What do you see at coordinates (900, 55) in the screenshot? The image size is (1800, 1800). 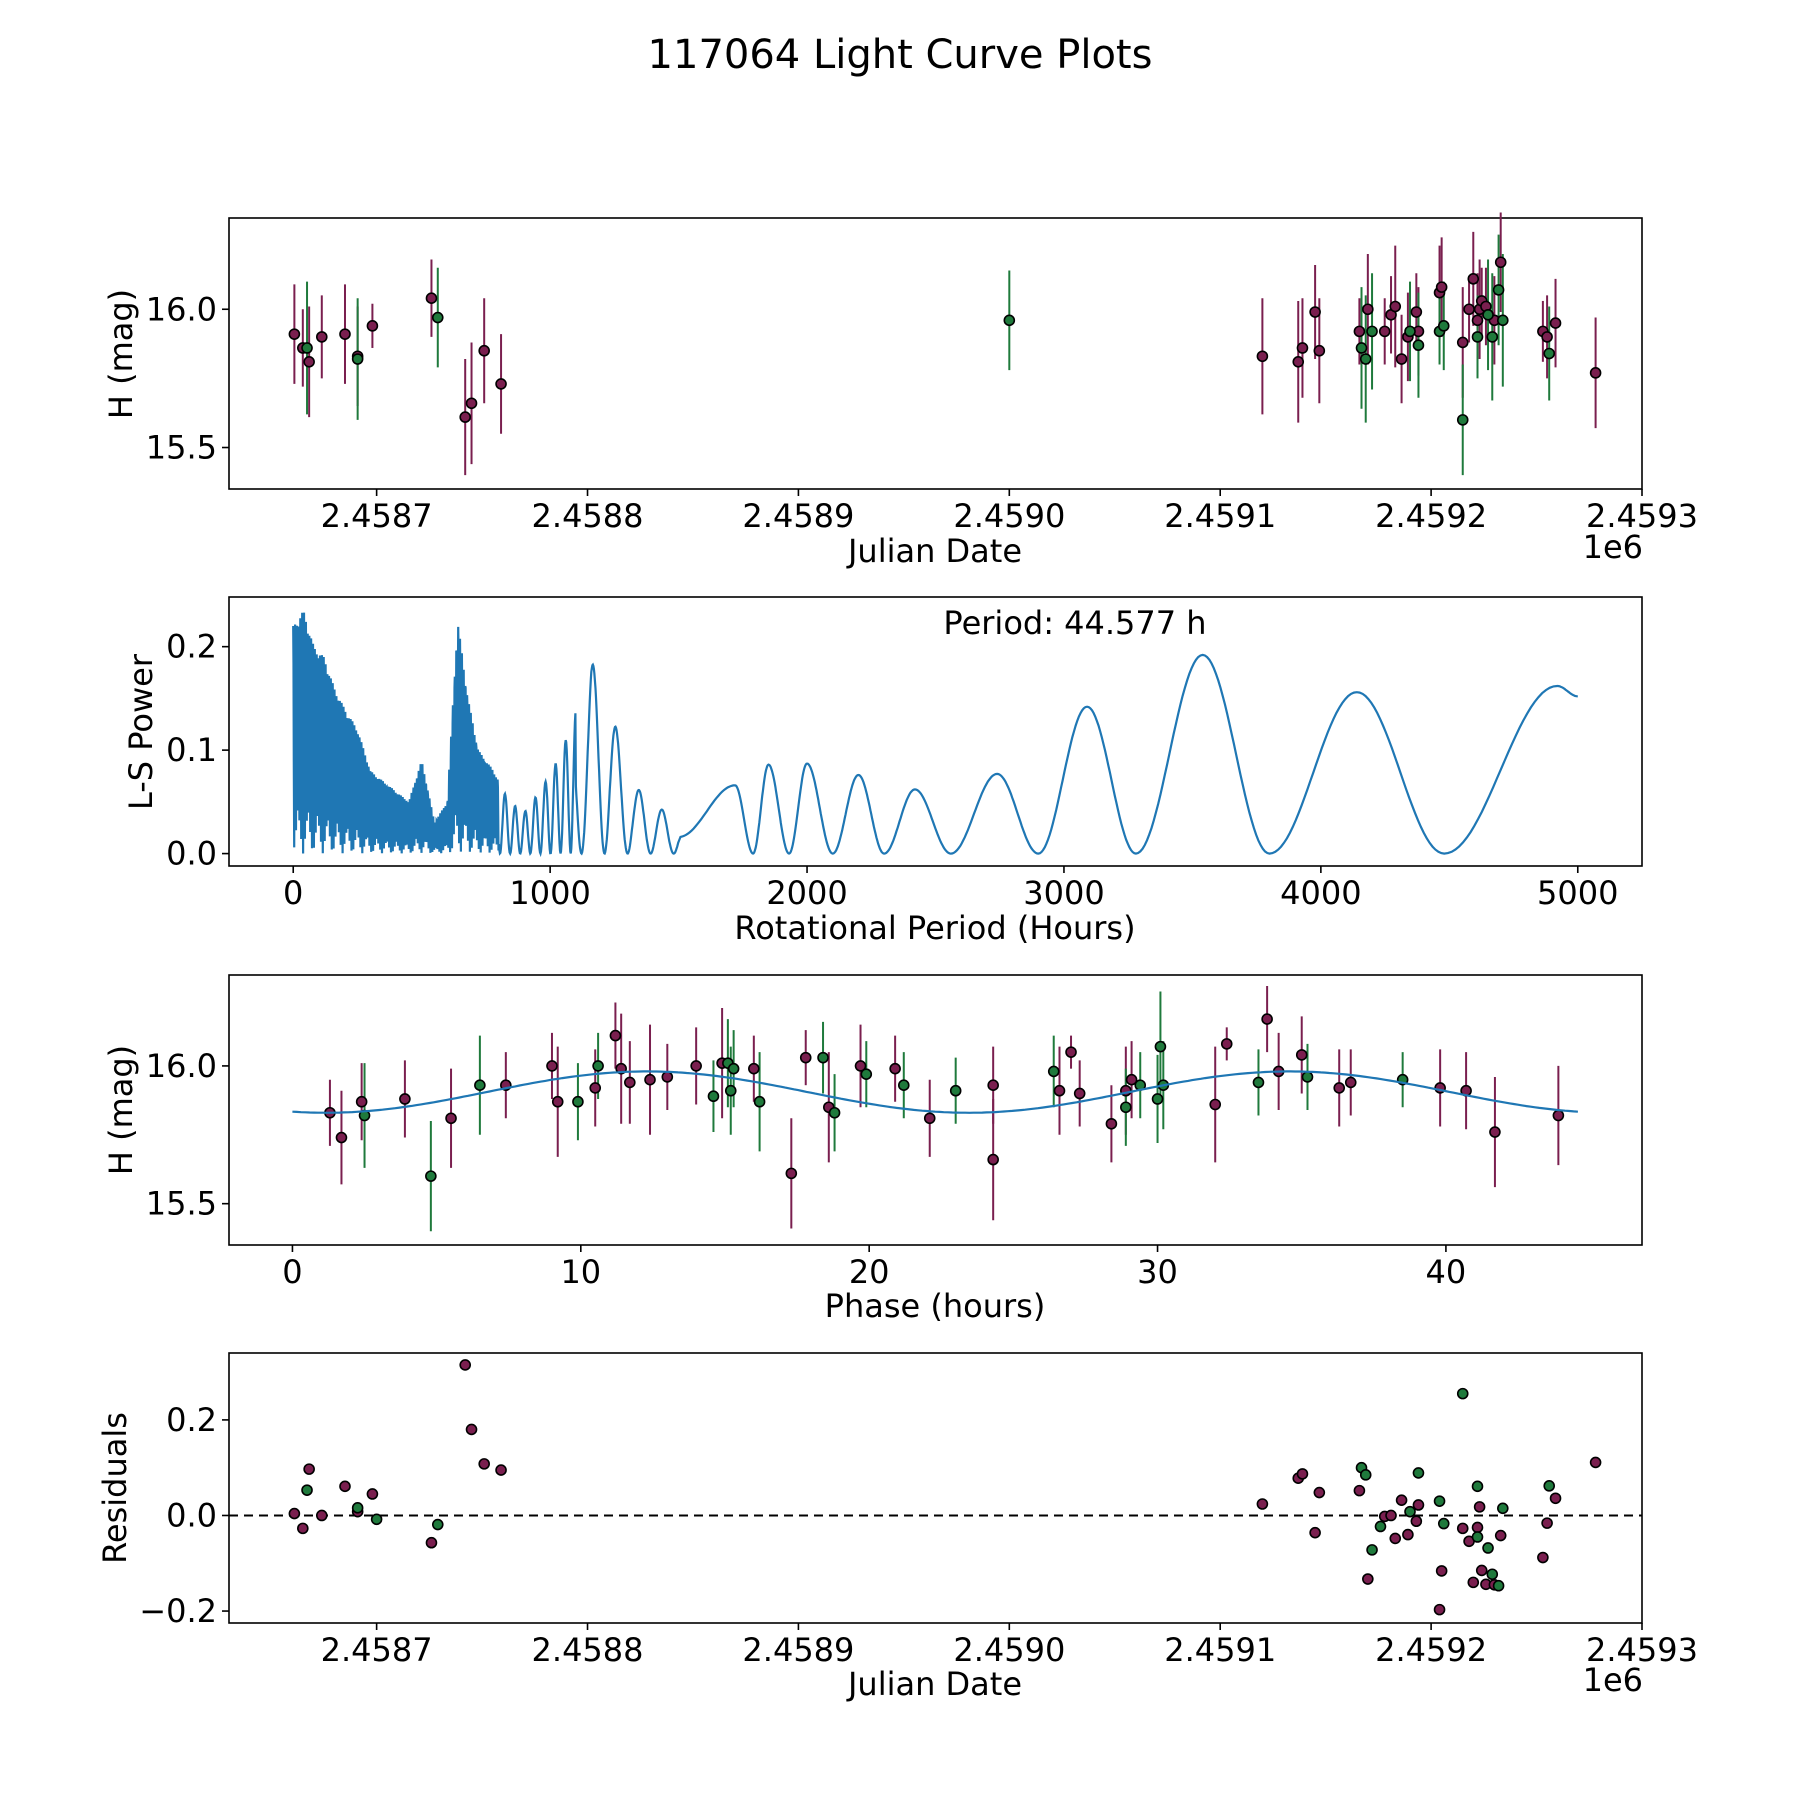 I see `figure-title: 117064 Light Curve Plots` at bounding box center [900, 55].